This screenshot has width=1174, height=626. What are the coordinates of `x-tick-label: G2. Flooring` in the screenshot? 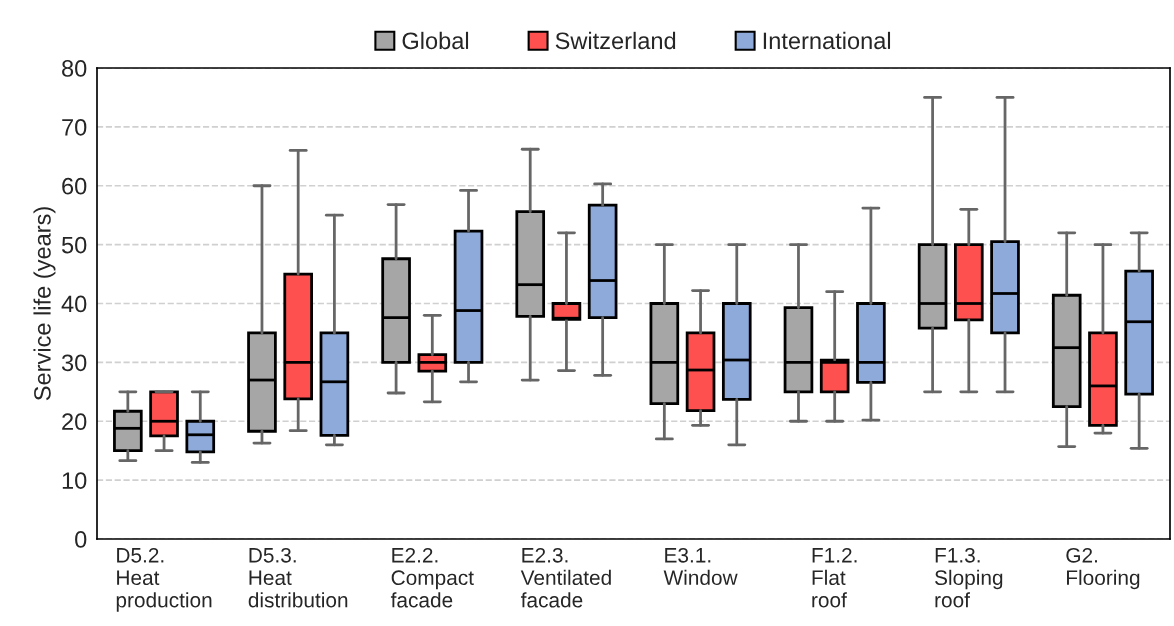 It's located at (1103, 568).